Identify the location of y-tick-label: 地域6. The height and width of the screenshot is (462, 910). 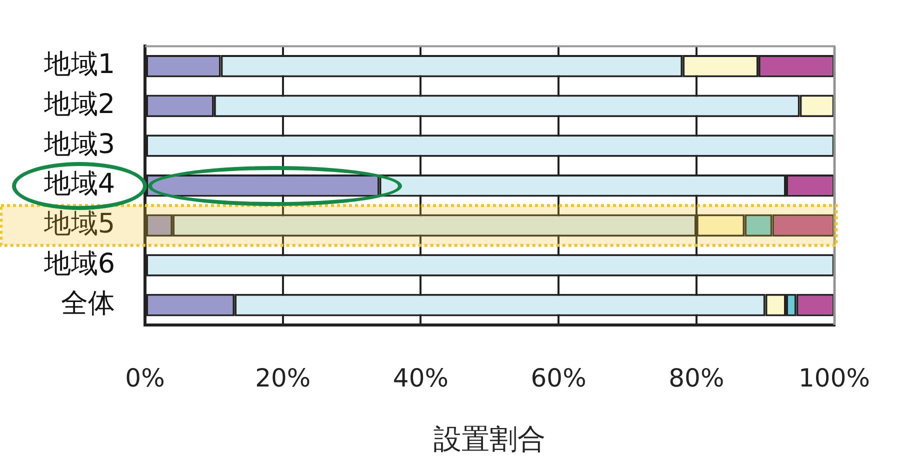
(78, 264).